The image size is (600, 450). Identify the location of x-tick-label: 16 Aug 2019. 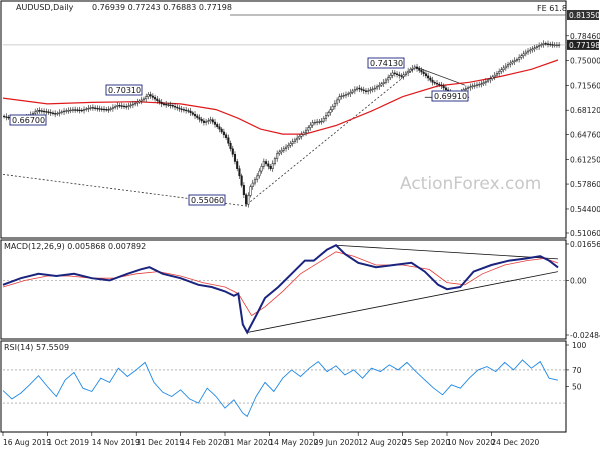
(27, 442).